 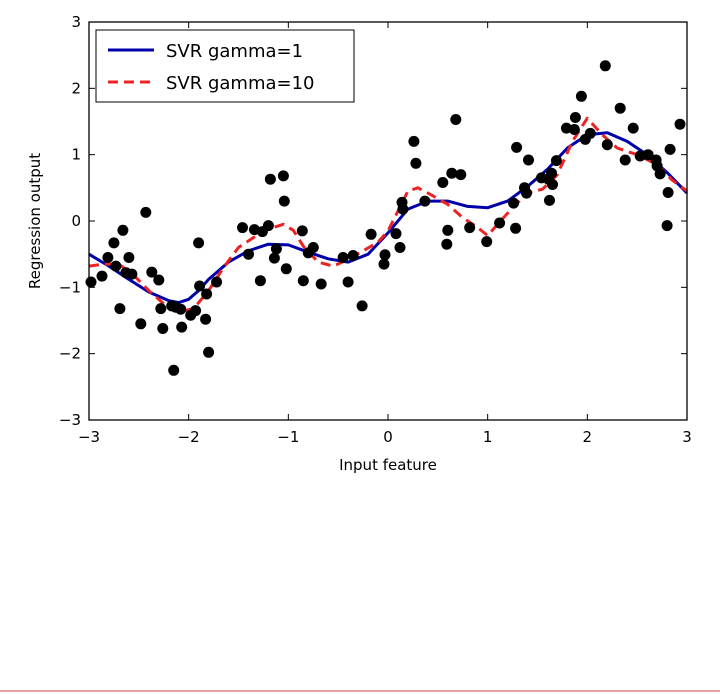 I want to click on y-axis-label: Regression output, so click(x=35, y=221).